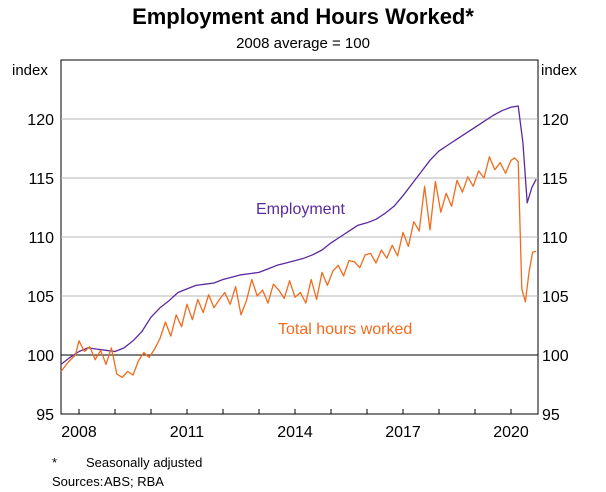 This screenshot has height=492, width=606. What do you see at coordinates (40, 297) in the screenshot?
I see `y-tick-label-left: 105` at bounding box center [40, 297].